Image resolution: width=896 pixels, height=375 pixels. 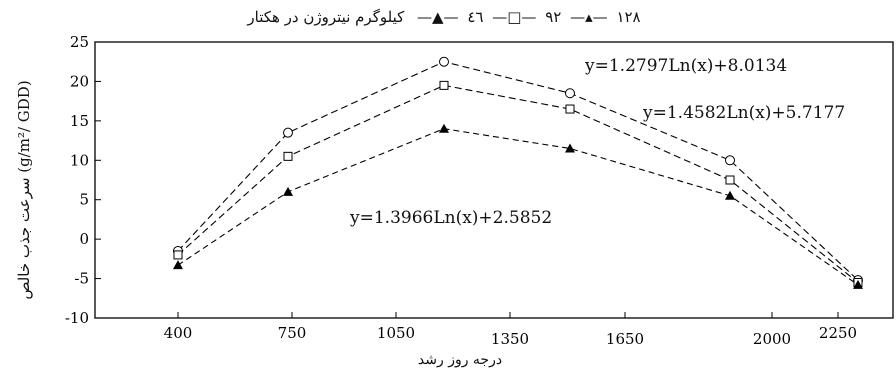 I want to click on legend-entry-128: ۱۲۸, so click(x=628, y=17).